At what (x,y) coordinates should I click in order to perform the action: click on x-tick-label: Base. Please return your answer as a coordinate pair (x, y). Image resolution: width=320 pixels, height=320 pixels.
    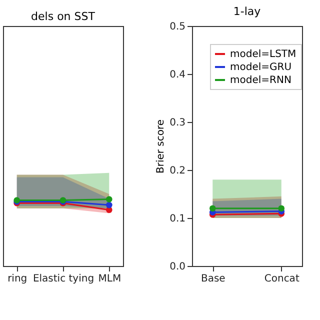
    Looking at the image, I should click on (213, 279).